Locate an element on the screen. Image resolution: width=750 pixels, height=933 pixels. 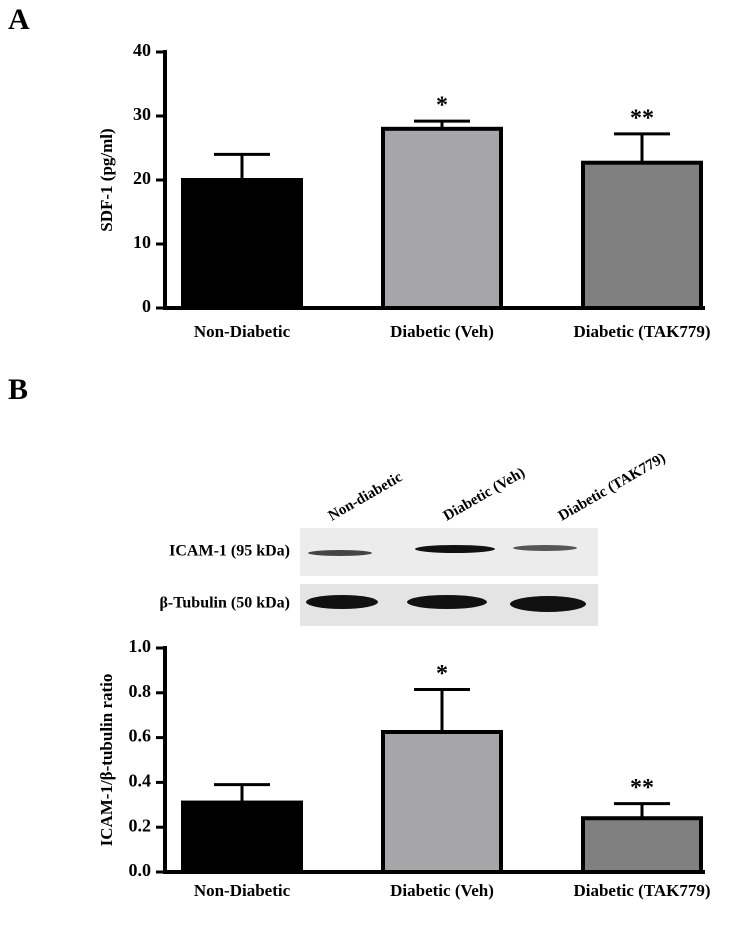
blot-image is located at coordinates (449, 577).